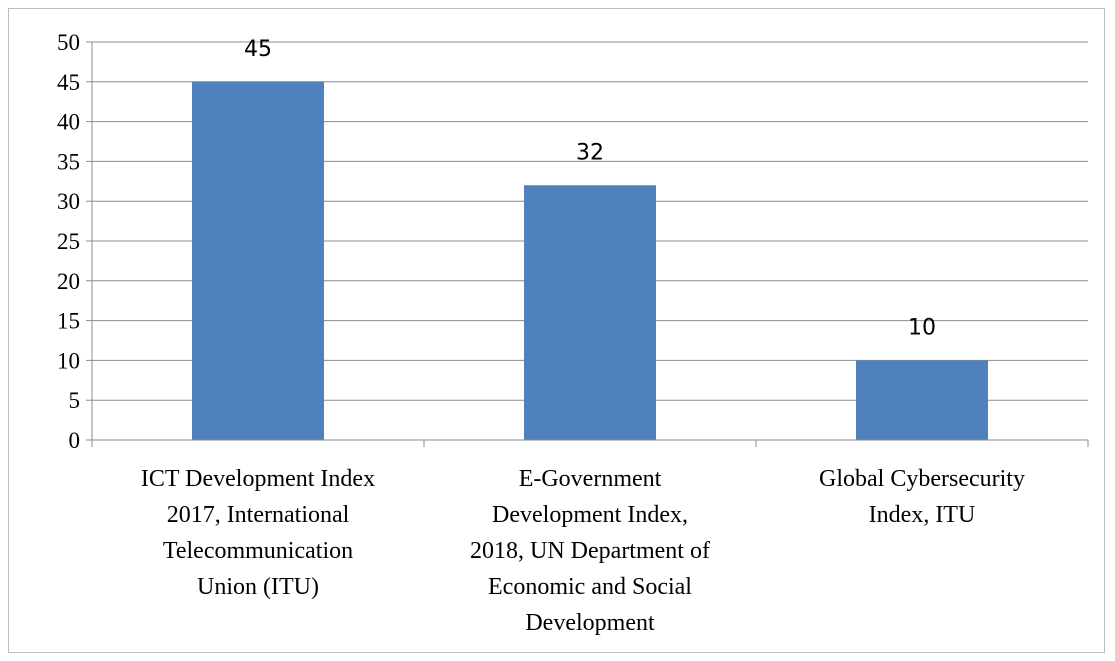 The height and width of the screenshot is (661, 1115). I want to click on x-category-label-line: Development Index,, so click(590, 515).